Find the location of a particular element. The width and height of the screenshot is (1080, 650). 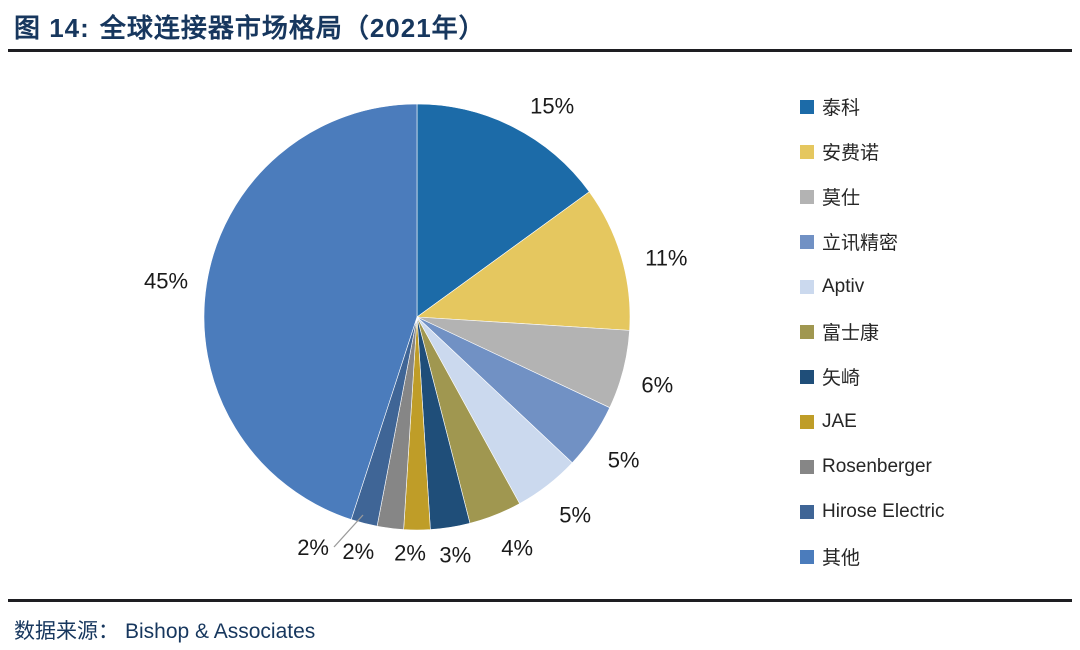

legend-label: 富士康 is located at coordinates (851, 333).